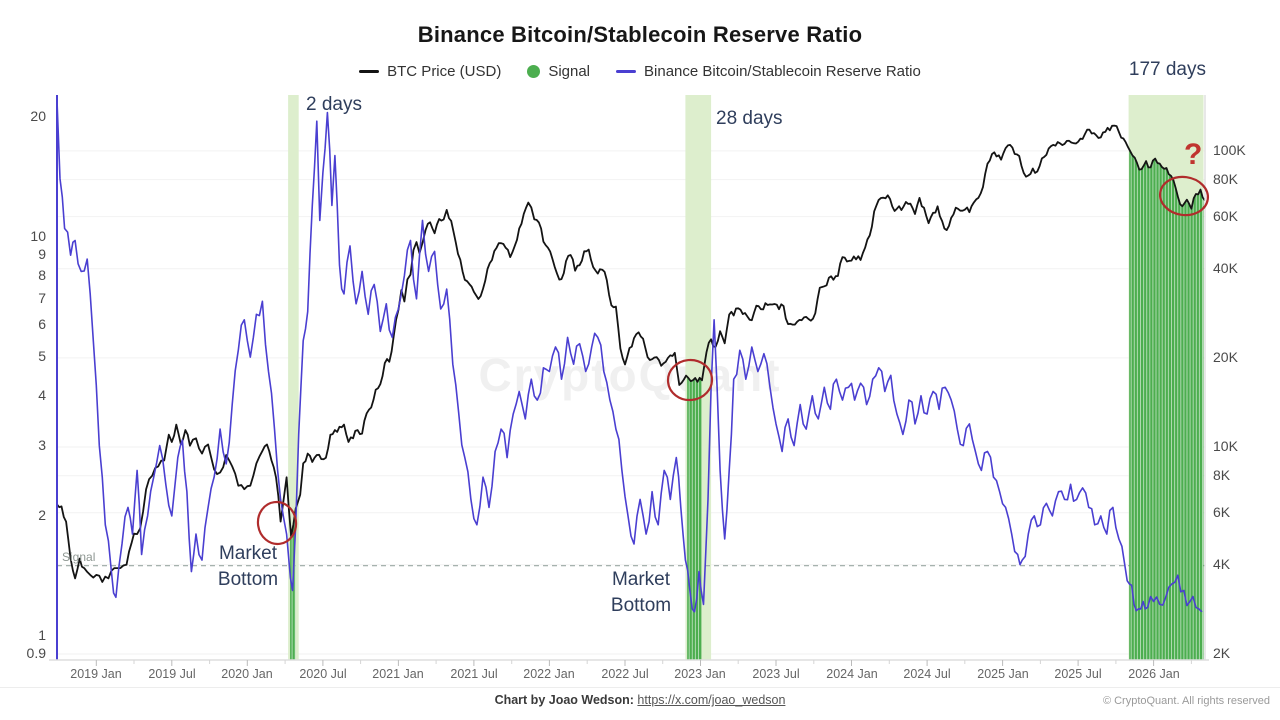 The height and width of the screenshot is (720, 1280). What do you see at coordinates (640, 34) in the screenshot?
I see `page-title: Binance Bitcoin/Stablecoin Reserve Ratio` at bounding box center [640, 34].